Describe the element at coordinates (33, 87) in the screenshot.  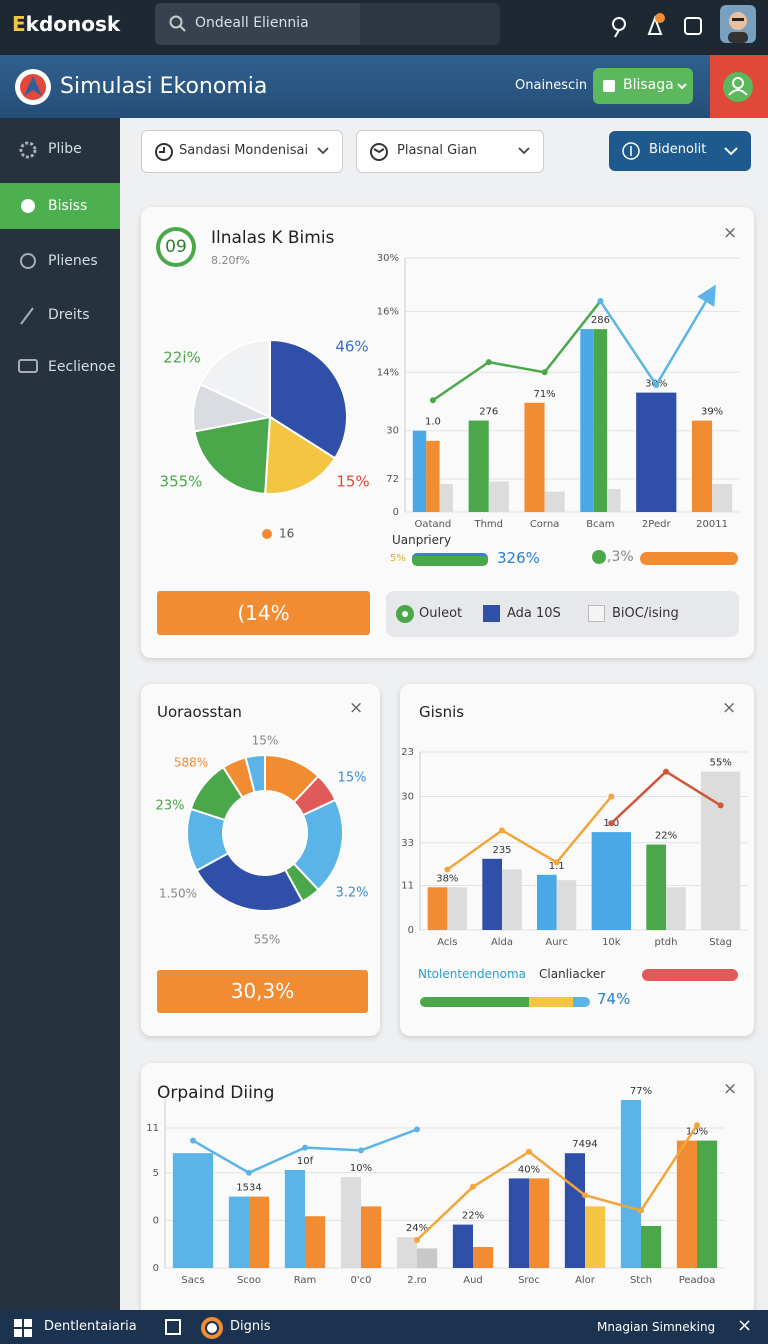
I see `app-logo` at that location.